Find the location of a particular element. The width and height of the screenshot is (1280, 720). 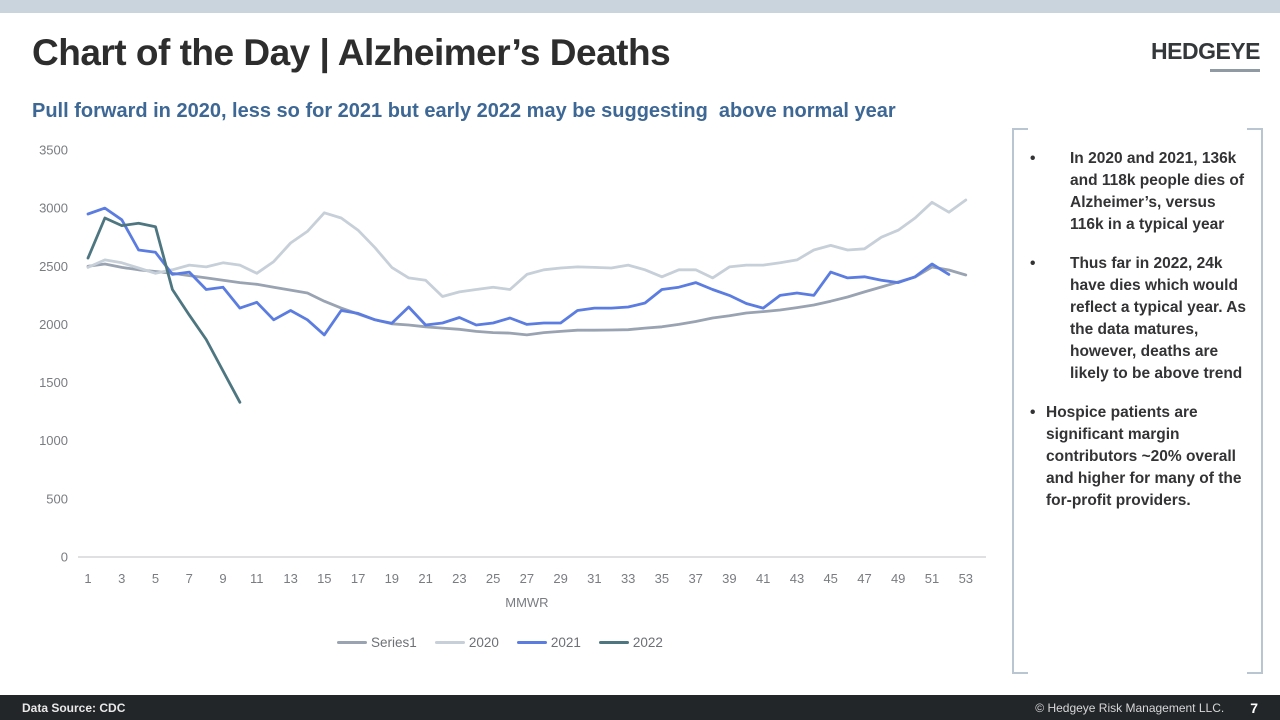

brand-logo: HEDGEYE is located at coordinates (1205, 55).